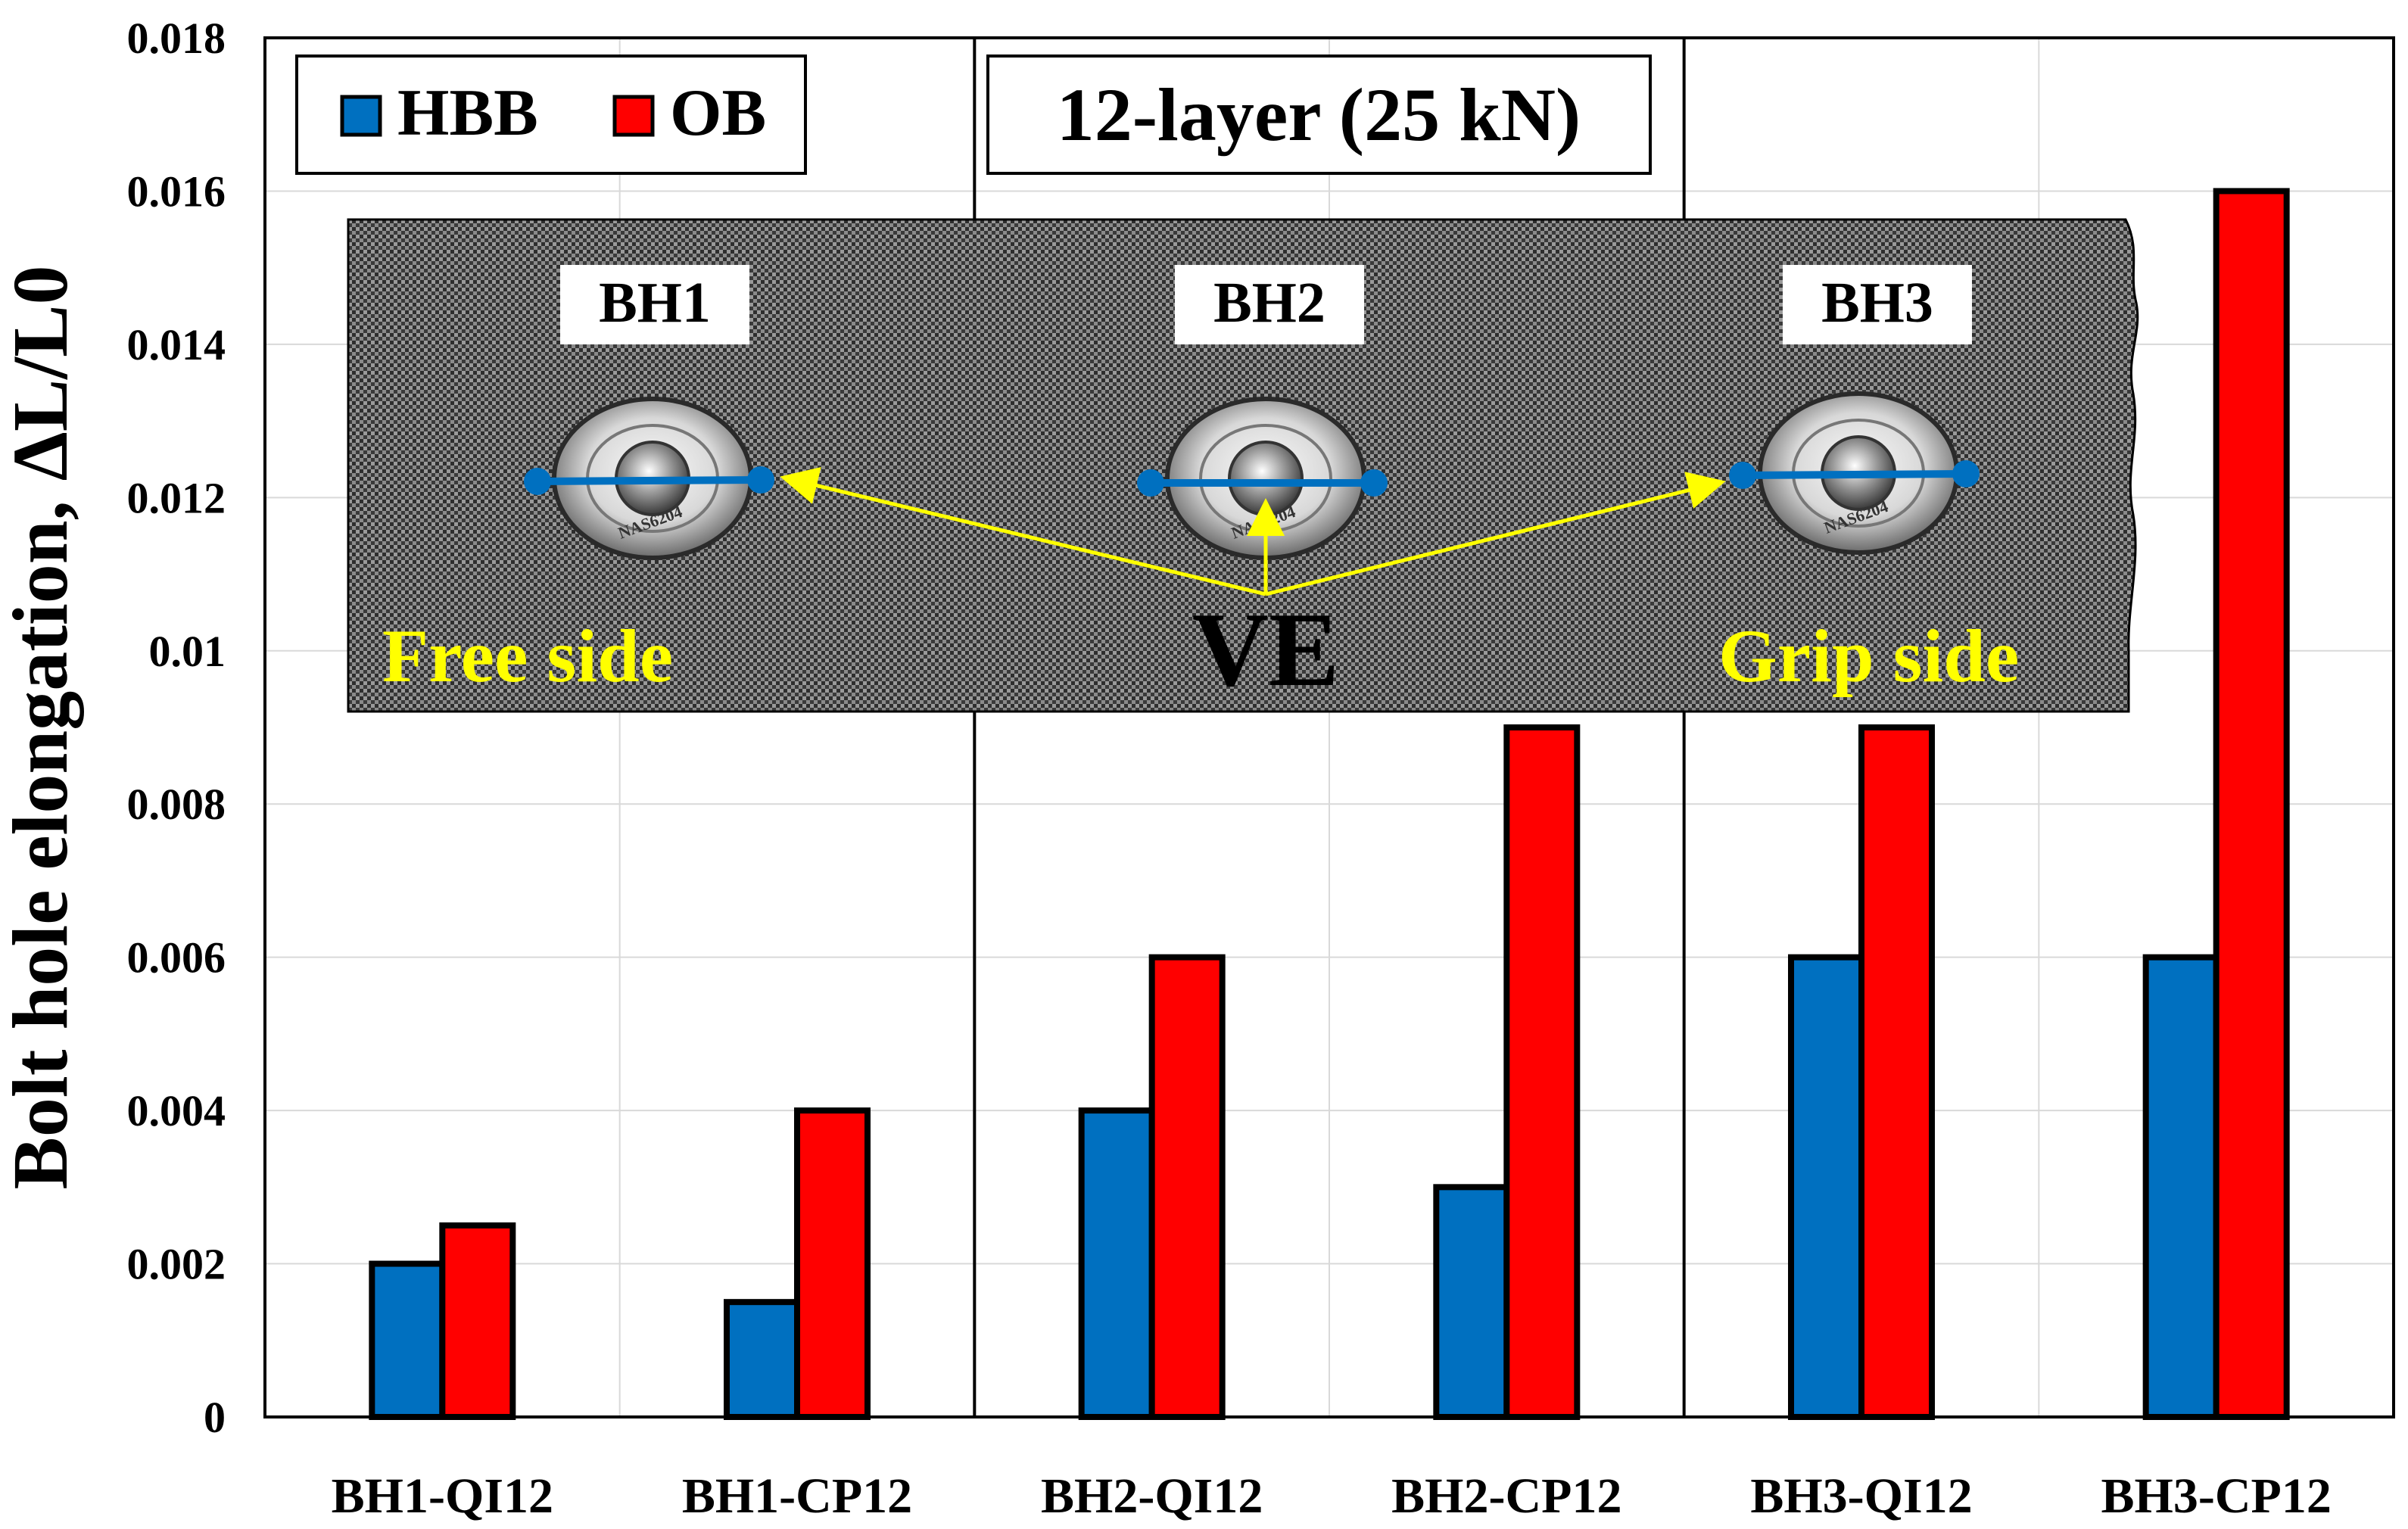  What do you see at coordinates (361, 116) in the screenshot?
I see `legend-swatch-hbb` at bounding box center [361, 116].